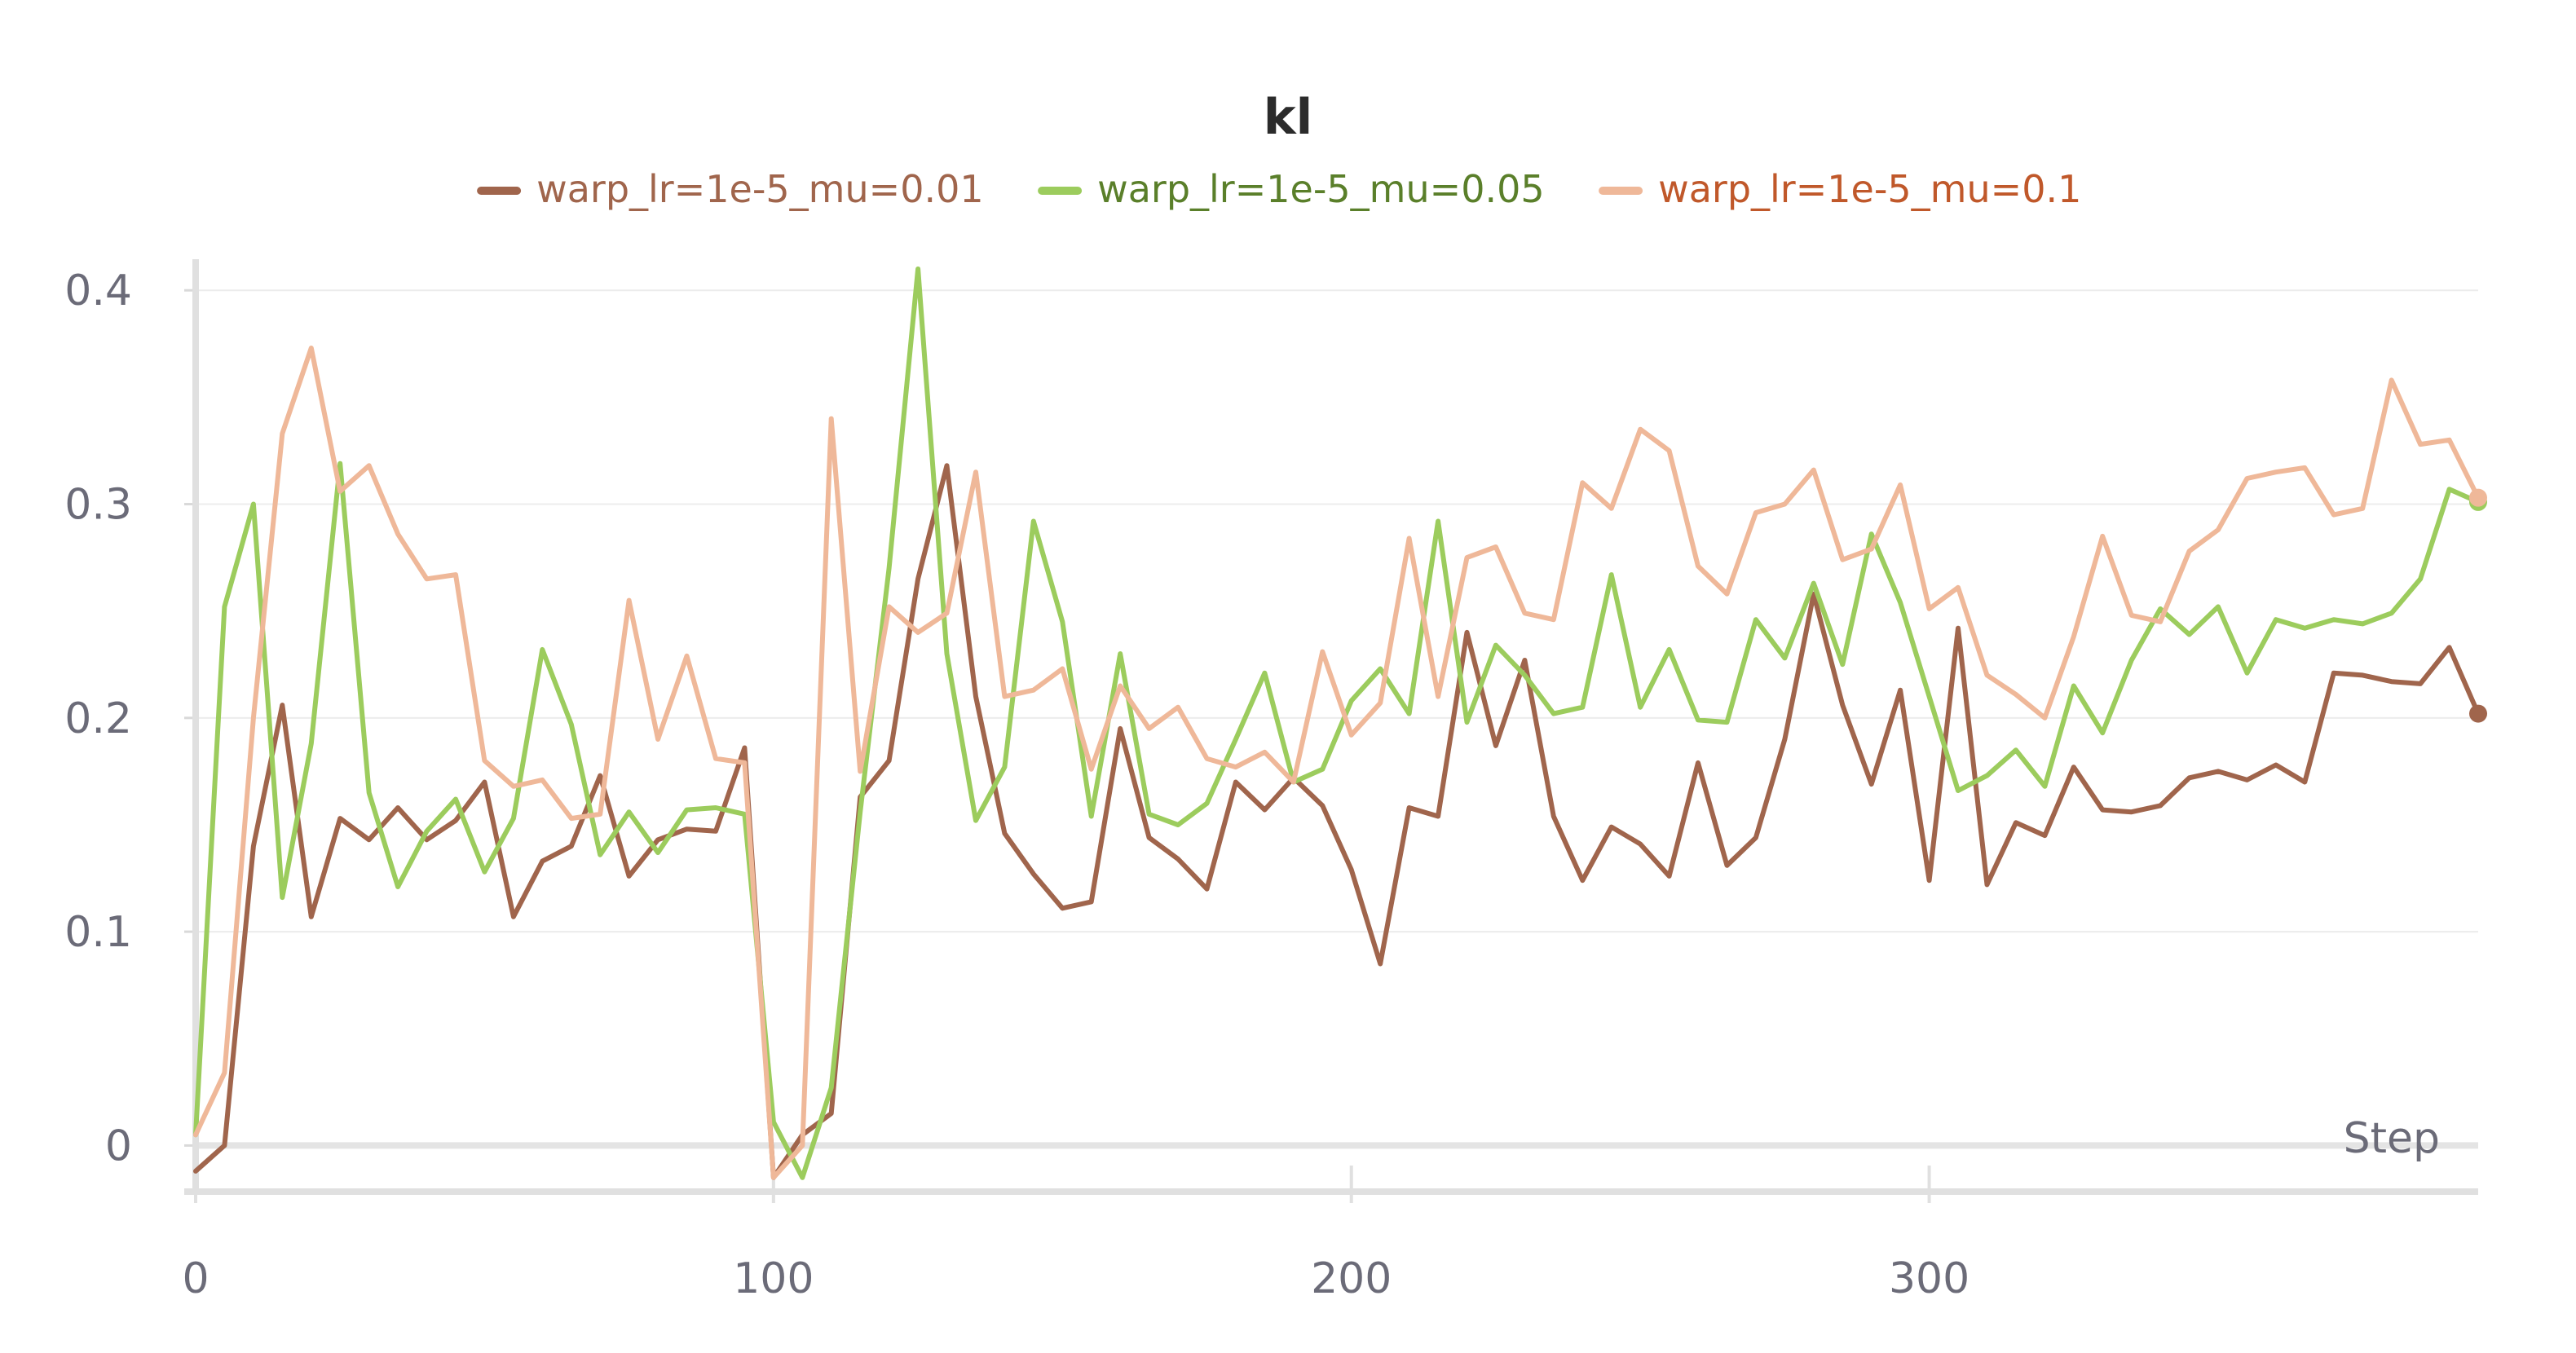 This screenshot has width=2576, height=1353. Describe the element at coordinates (98, 718) in the screenshot. I see `y-tick-label: 0.2` at that location.